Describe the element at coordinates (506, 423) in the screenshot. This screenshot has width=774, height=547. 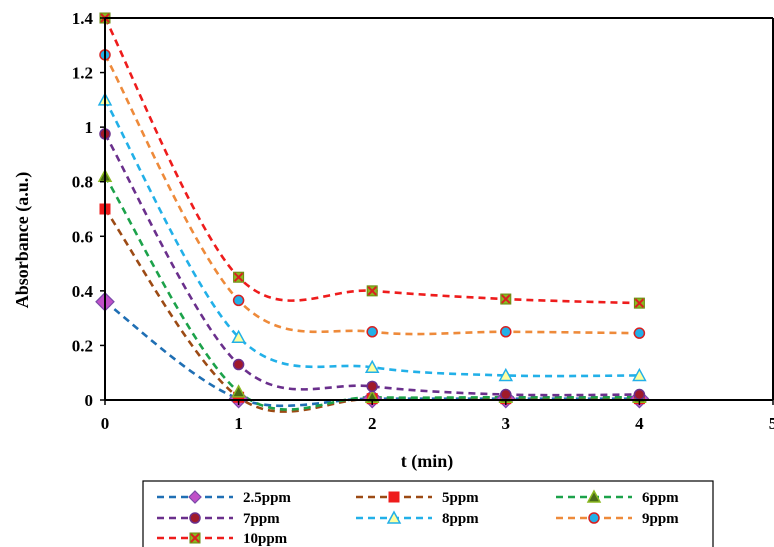
I see `x-tick-label: 3` at that location.